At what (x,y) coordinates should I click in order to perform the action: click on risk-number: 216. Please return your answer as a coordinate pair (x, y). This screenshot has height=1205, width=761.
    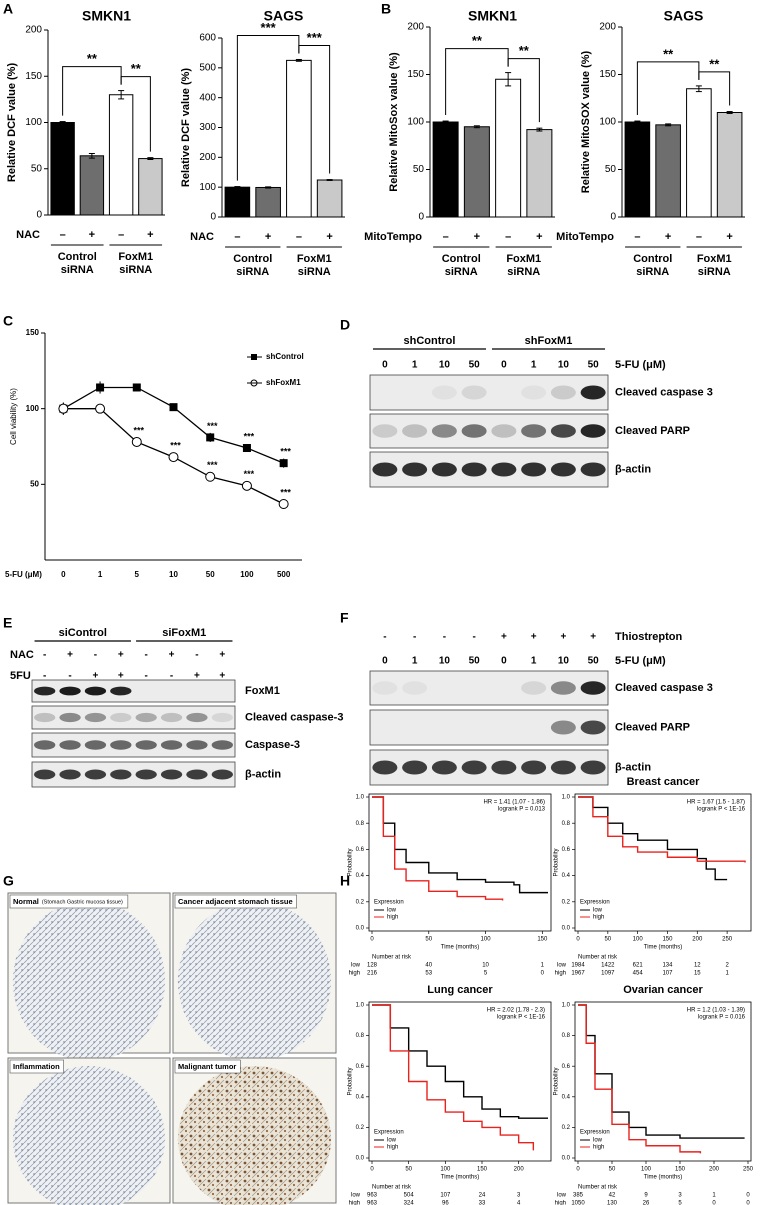
    Looking at the image, I should click on (372, 974).